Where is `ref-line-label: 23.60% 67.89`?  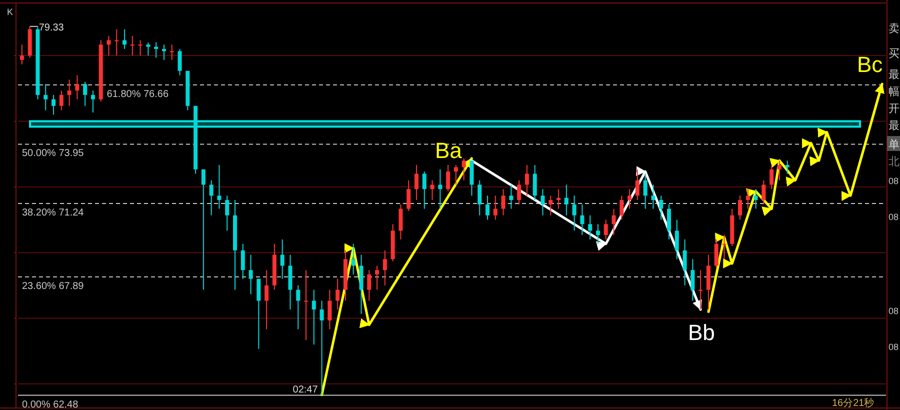
ref-line-label: 23.60% 67.89 is located at coordinates (53, 286).